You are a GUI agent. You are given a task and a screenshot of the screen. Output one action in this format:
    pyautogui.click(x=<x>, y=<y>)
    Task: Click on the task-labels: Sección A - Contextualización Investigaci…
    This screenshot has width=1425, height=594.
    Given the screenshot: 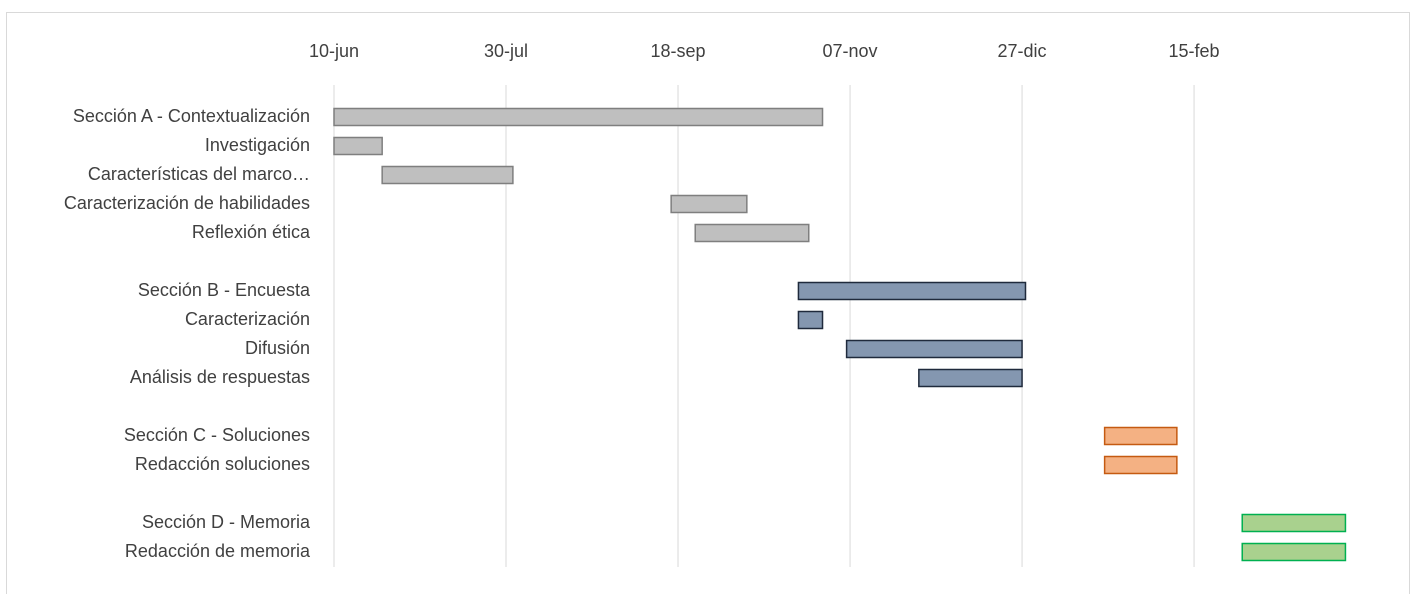 What is the action you would take?
    pyautogui.click(x=187, y=333)
    